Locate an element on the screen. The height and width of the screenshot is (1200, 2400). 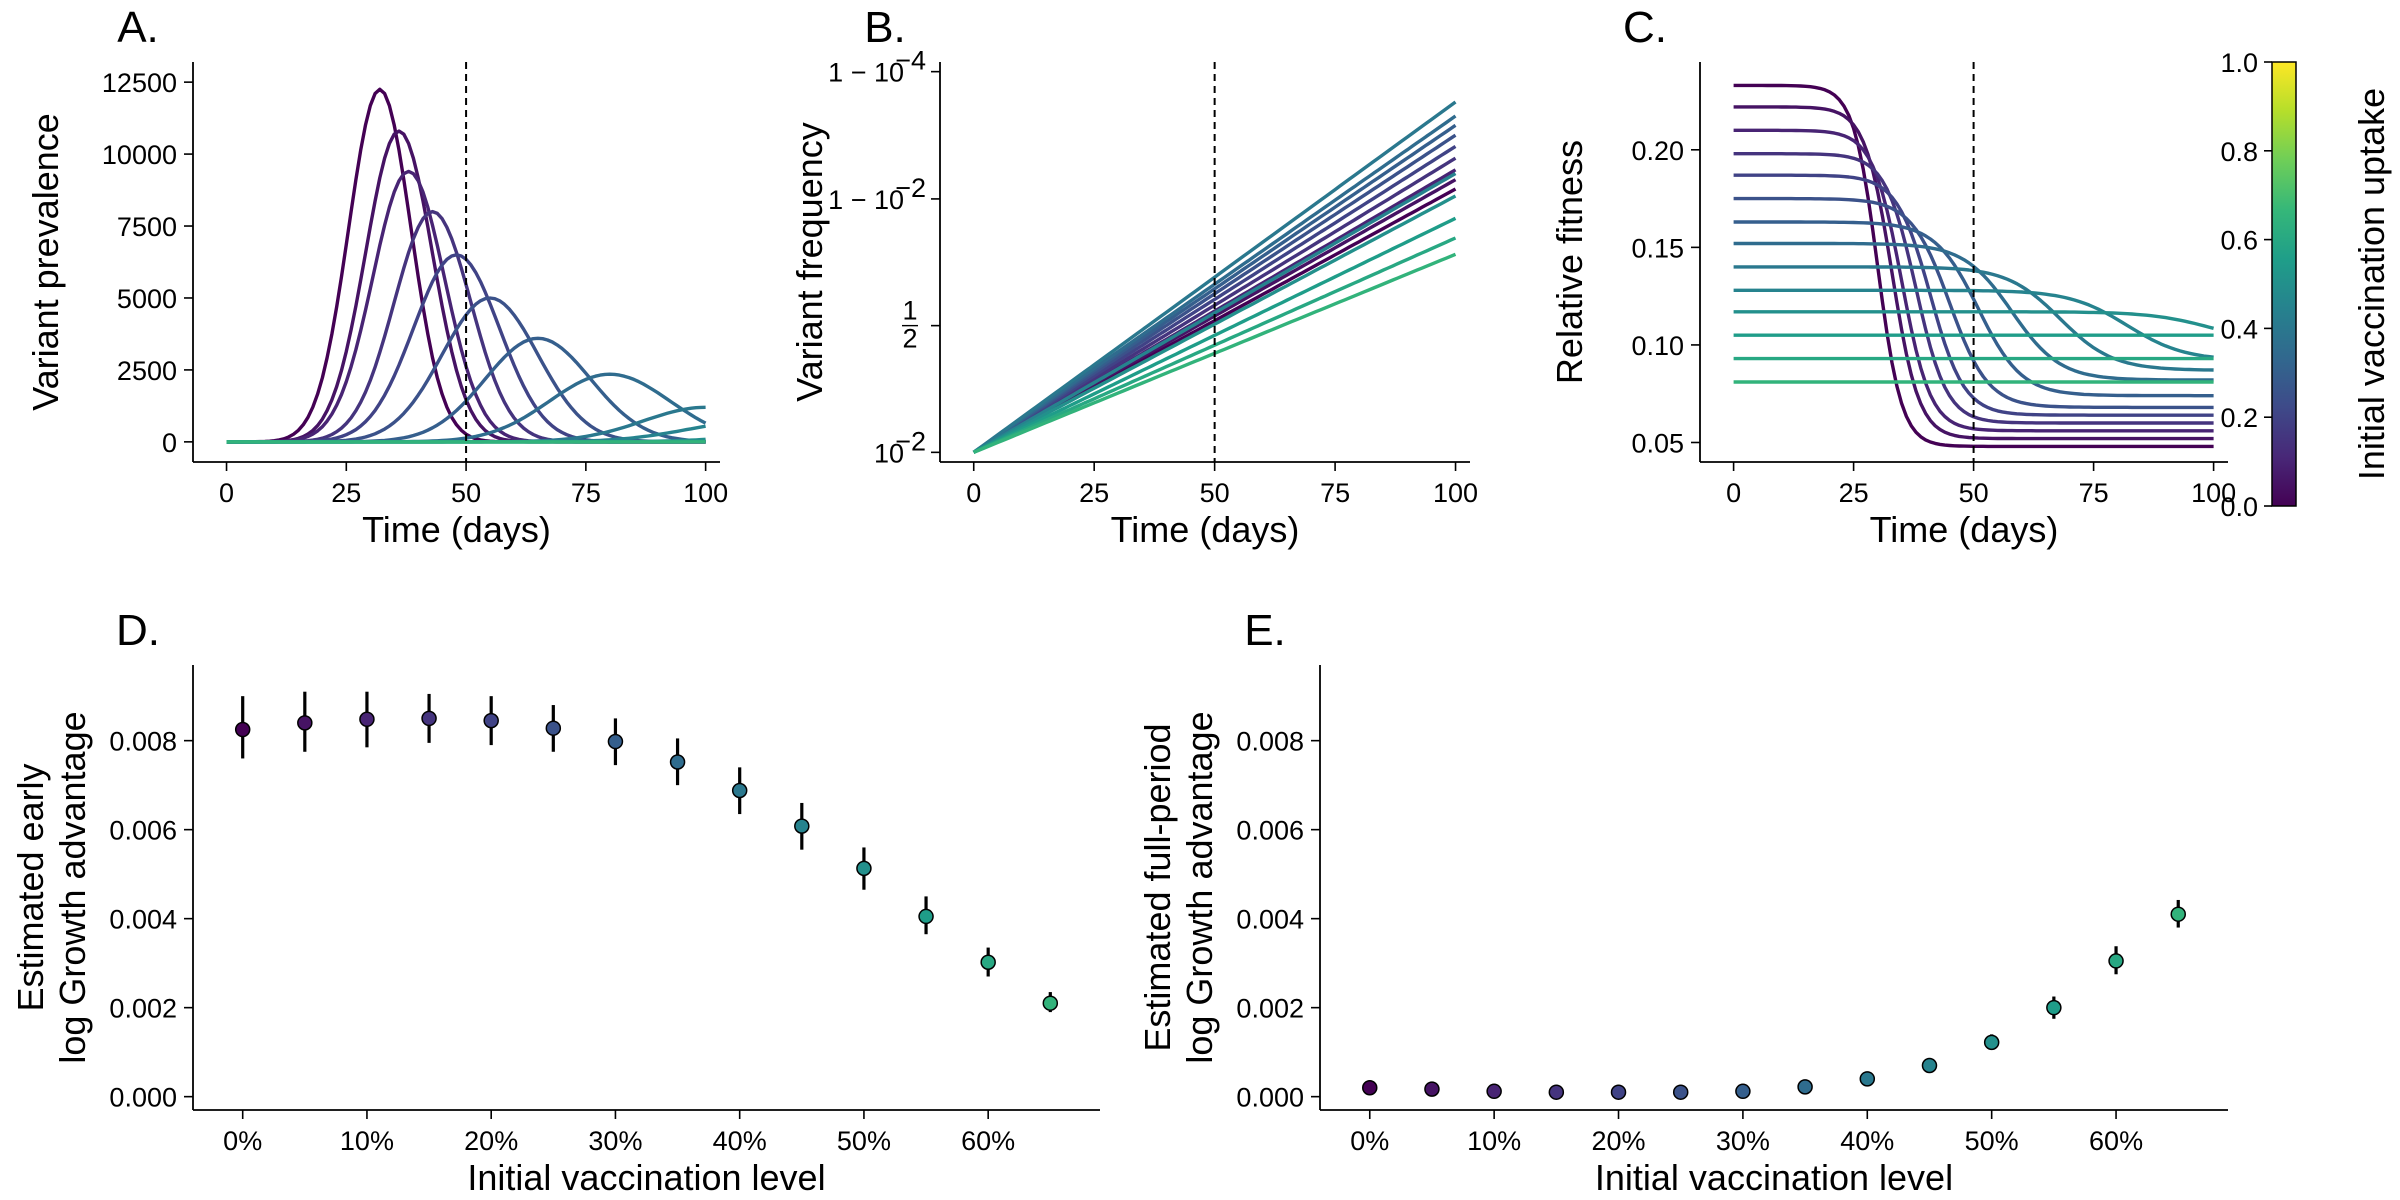
colorbar-tick-label: 0.0 is located at coordinates (2239, 507).